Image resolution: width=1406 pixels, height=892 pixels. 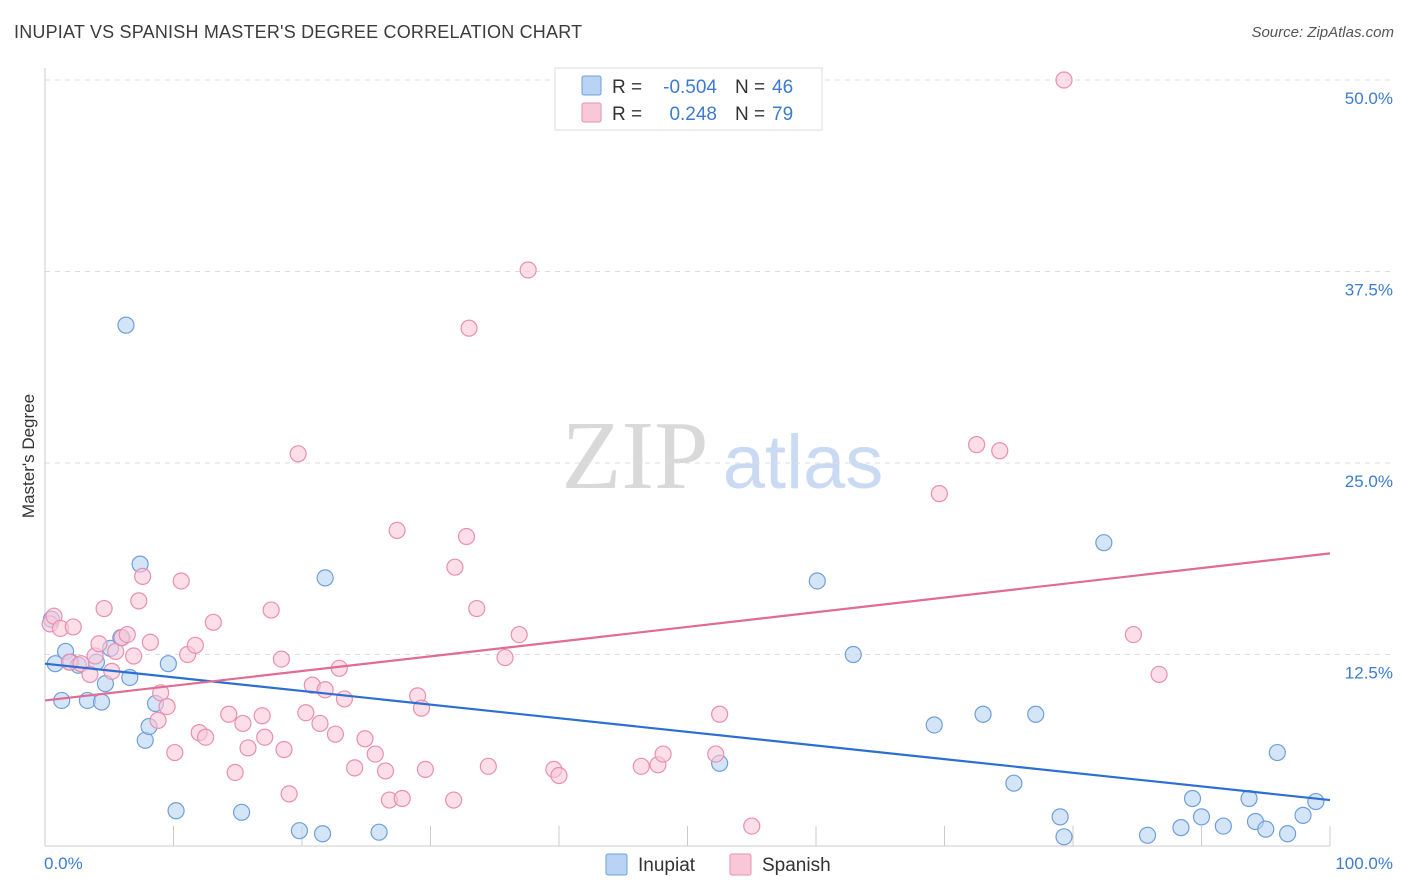 What do you see at coordinates (1369, 481) in the screenshot?
I see `y-tick-label-1: 25.0%` at bounding box center [1369, 481].